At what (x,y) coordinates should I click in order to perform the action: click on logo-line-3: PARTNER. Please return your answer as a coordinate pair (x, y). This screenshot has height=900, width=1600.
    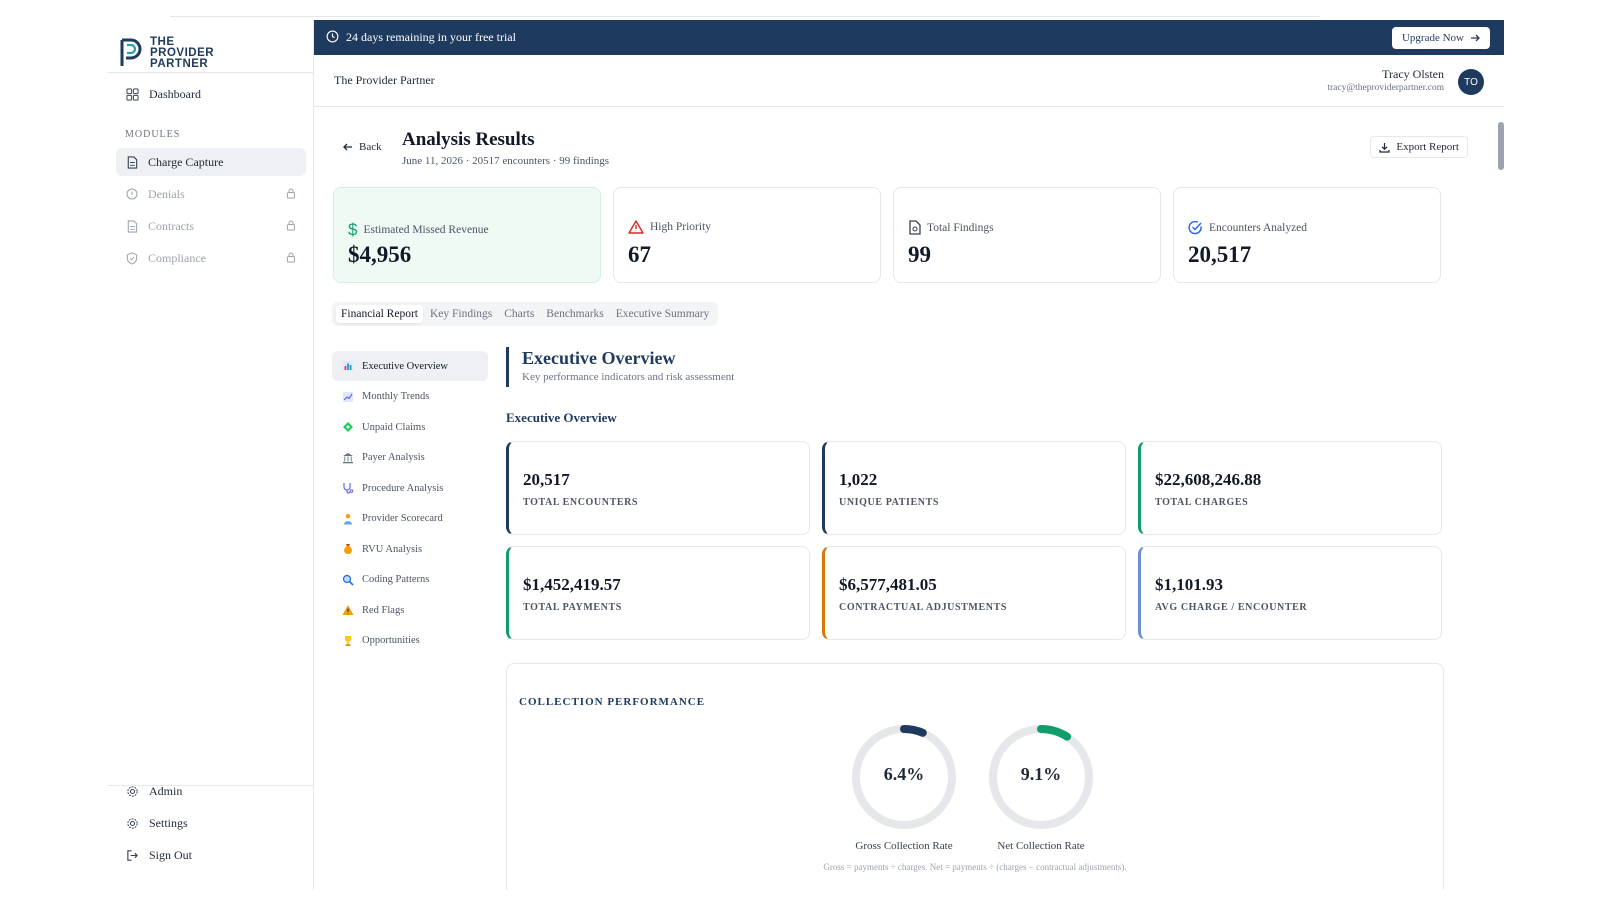
    Looking at the image, I should click on (179, 63).